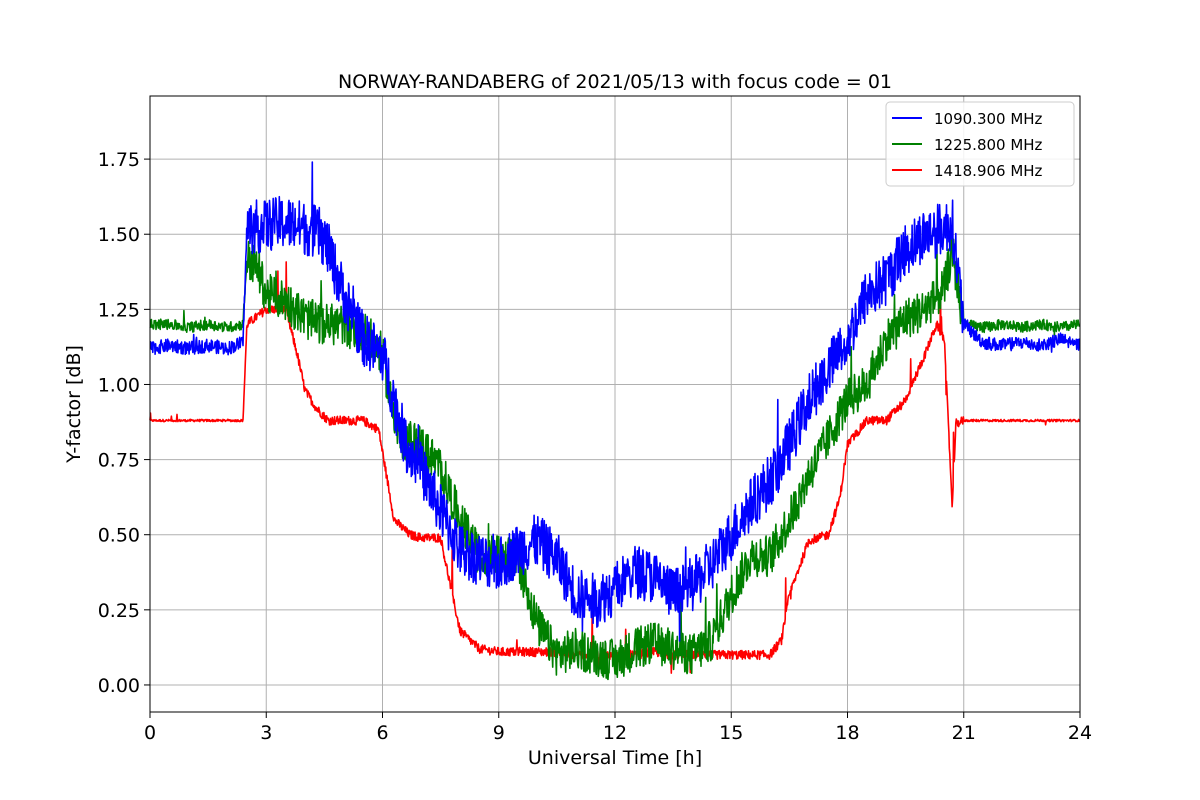 This screenshot has height=800, width=1200. What do you see at coordinates (119, 385) in the screenshot?
I see `y-tick-label: 1.00` at bounding box center [119, 385].